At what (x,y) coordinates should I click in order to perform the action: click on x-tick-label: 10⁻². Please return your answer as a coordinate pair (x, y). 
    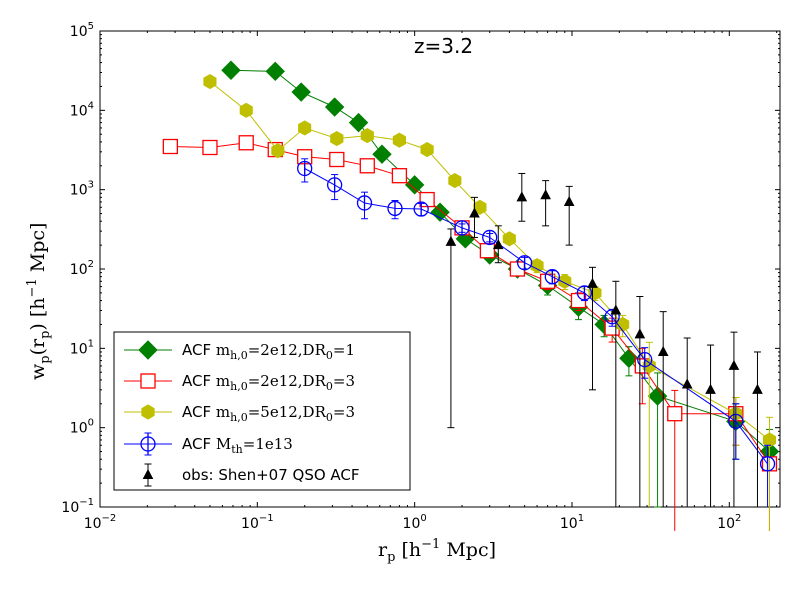
    Looking at the image, I should click on (100, 522).